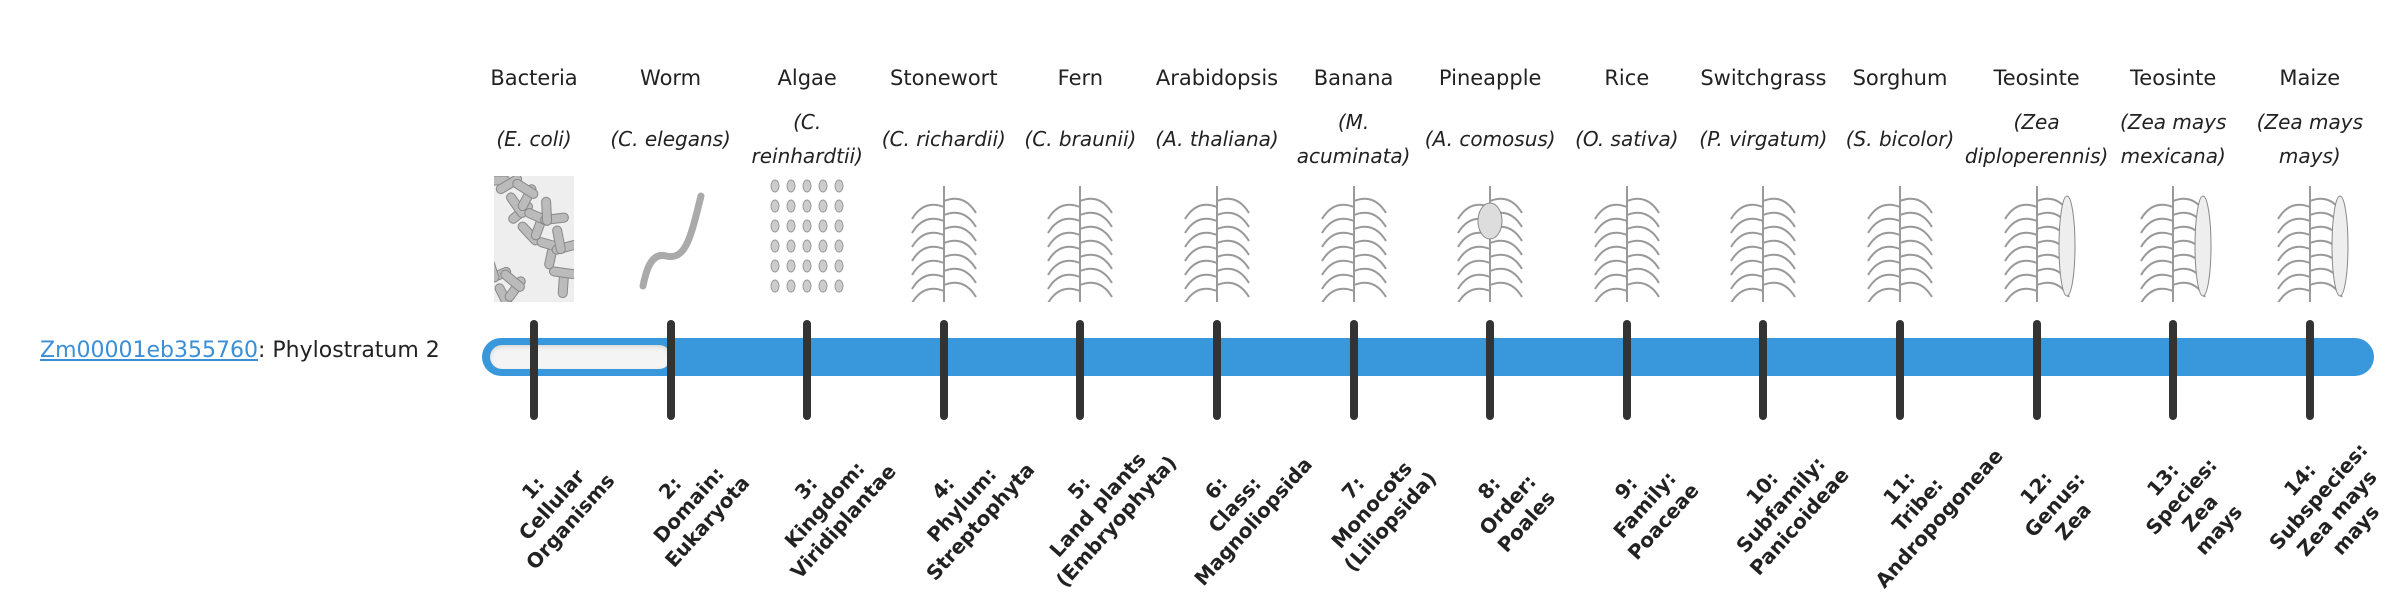 The height and width of the screenshot is (602, 2400). I want to click on organism-scientific-name: (Zea diploperennis), so click(2036, 139).